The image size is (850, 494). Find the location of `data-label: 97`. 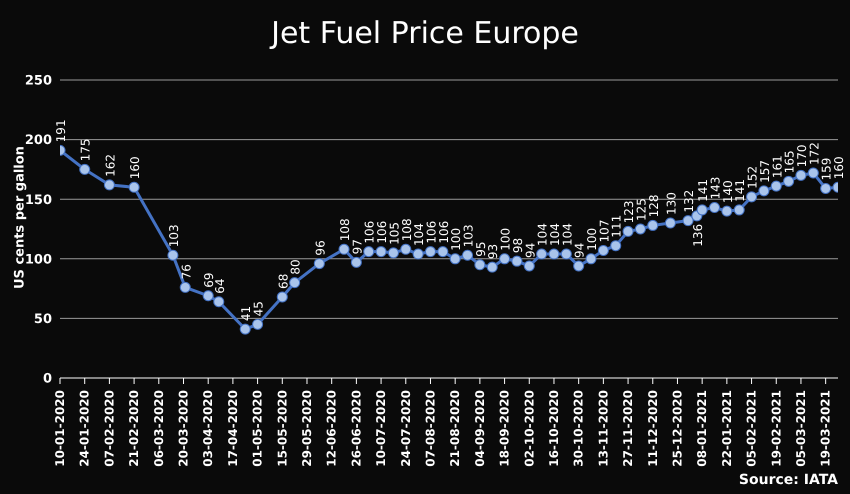

data-label: 97 is located at coordinates (357, 246).